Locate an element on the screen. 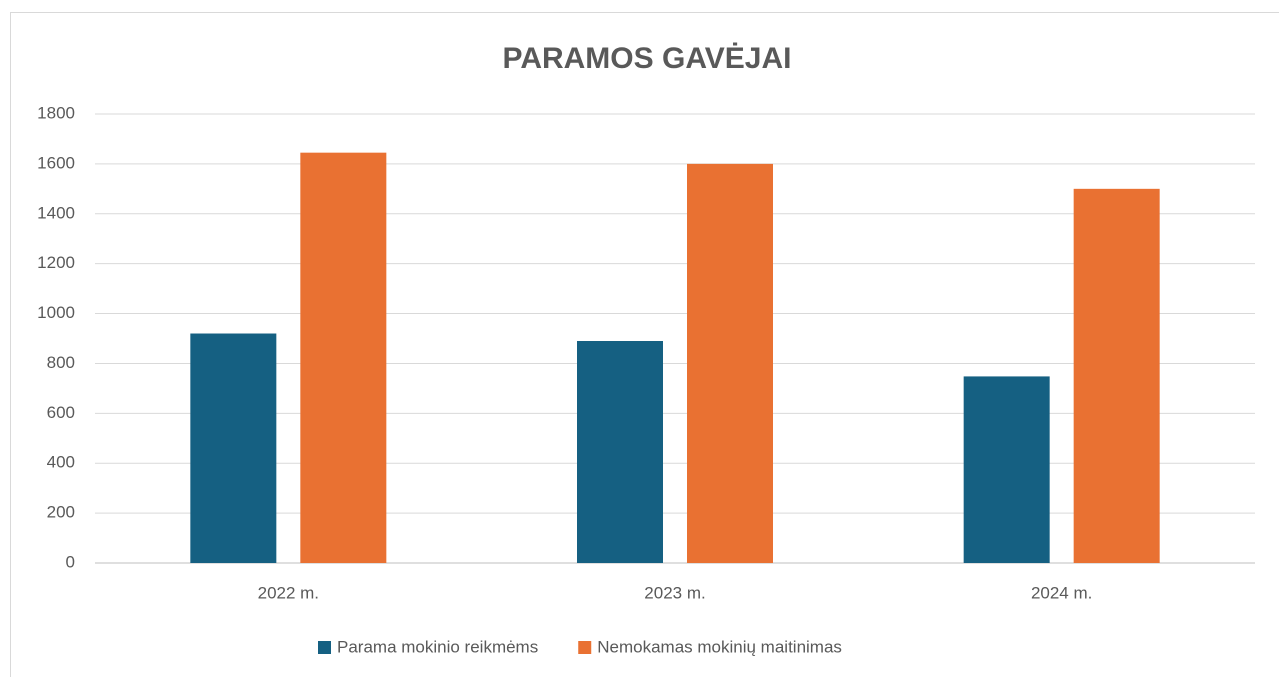 The image size is (1279, 682). y-tick-label: 0 is located at coordinates (70, 561).